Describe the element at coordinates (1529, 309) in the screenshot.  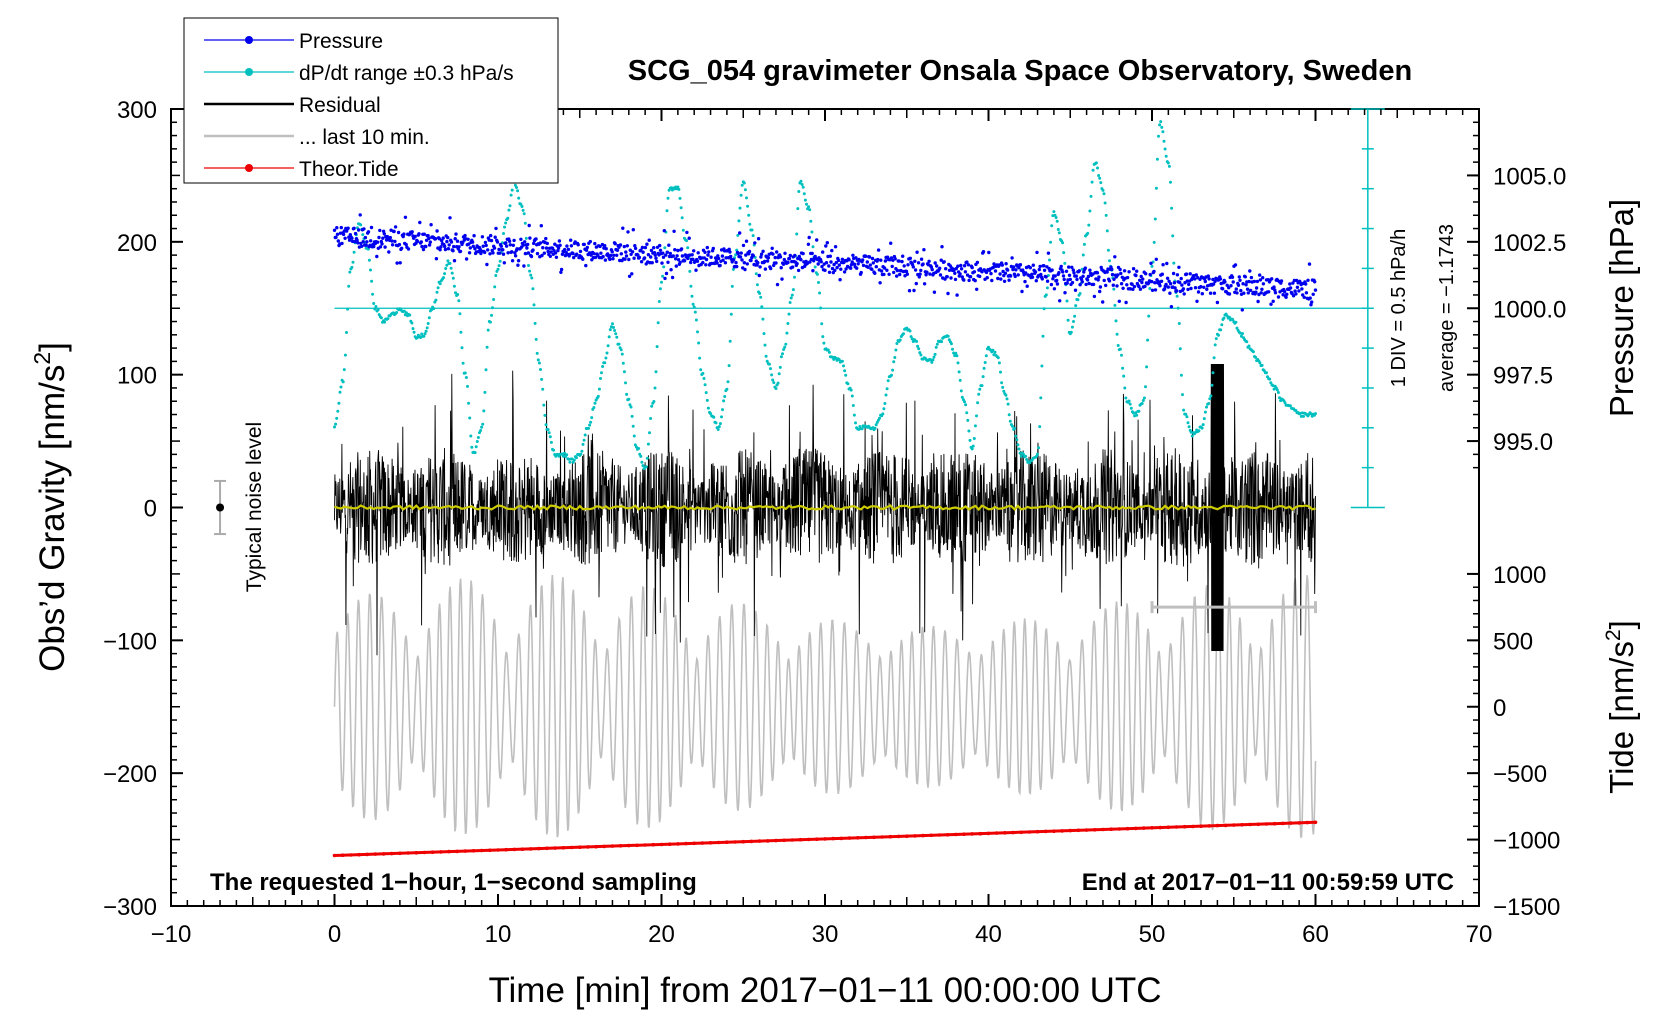
I see `pressure-tick-label: 1000.0` at that location.